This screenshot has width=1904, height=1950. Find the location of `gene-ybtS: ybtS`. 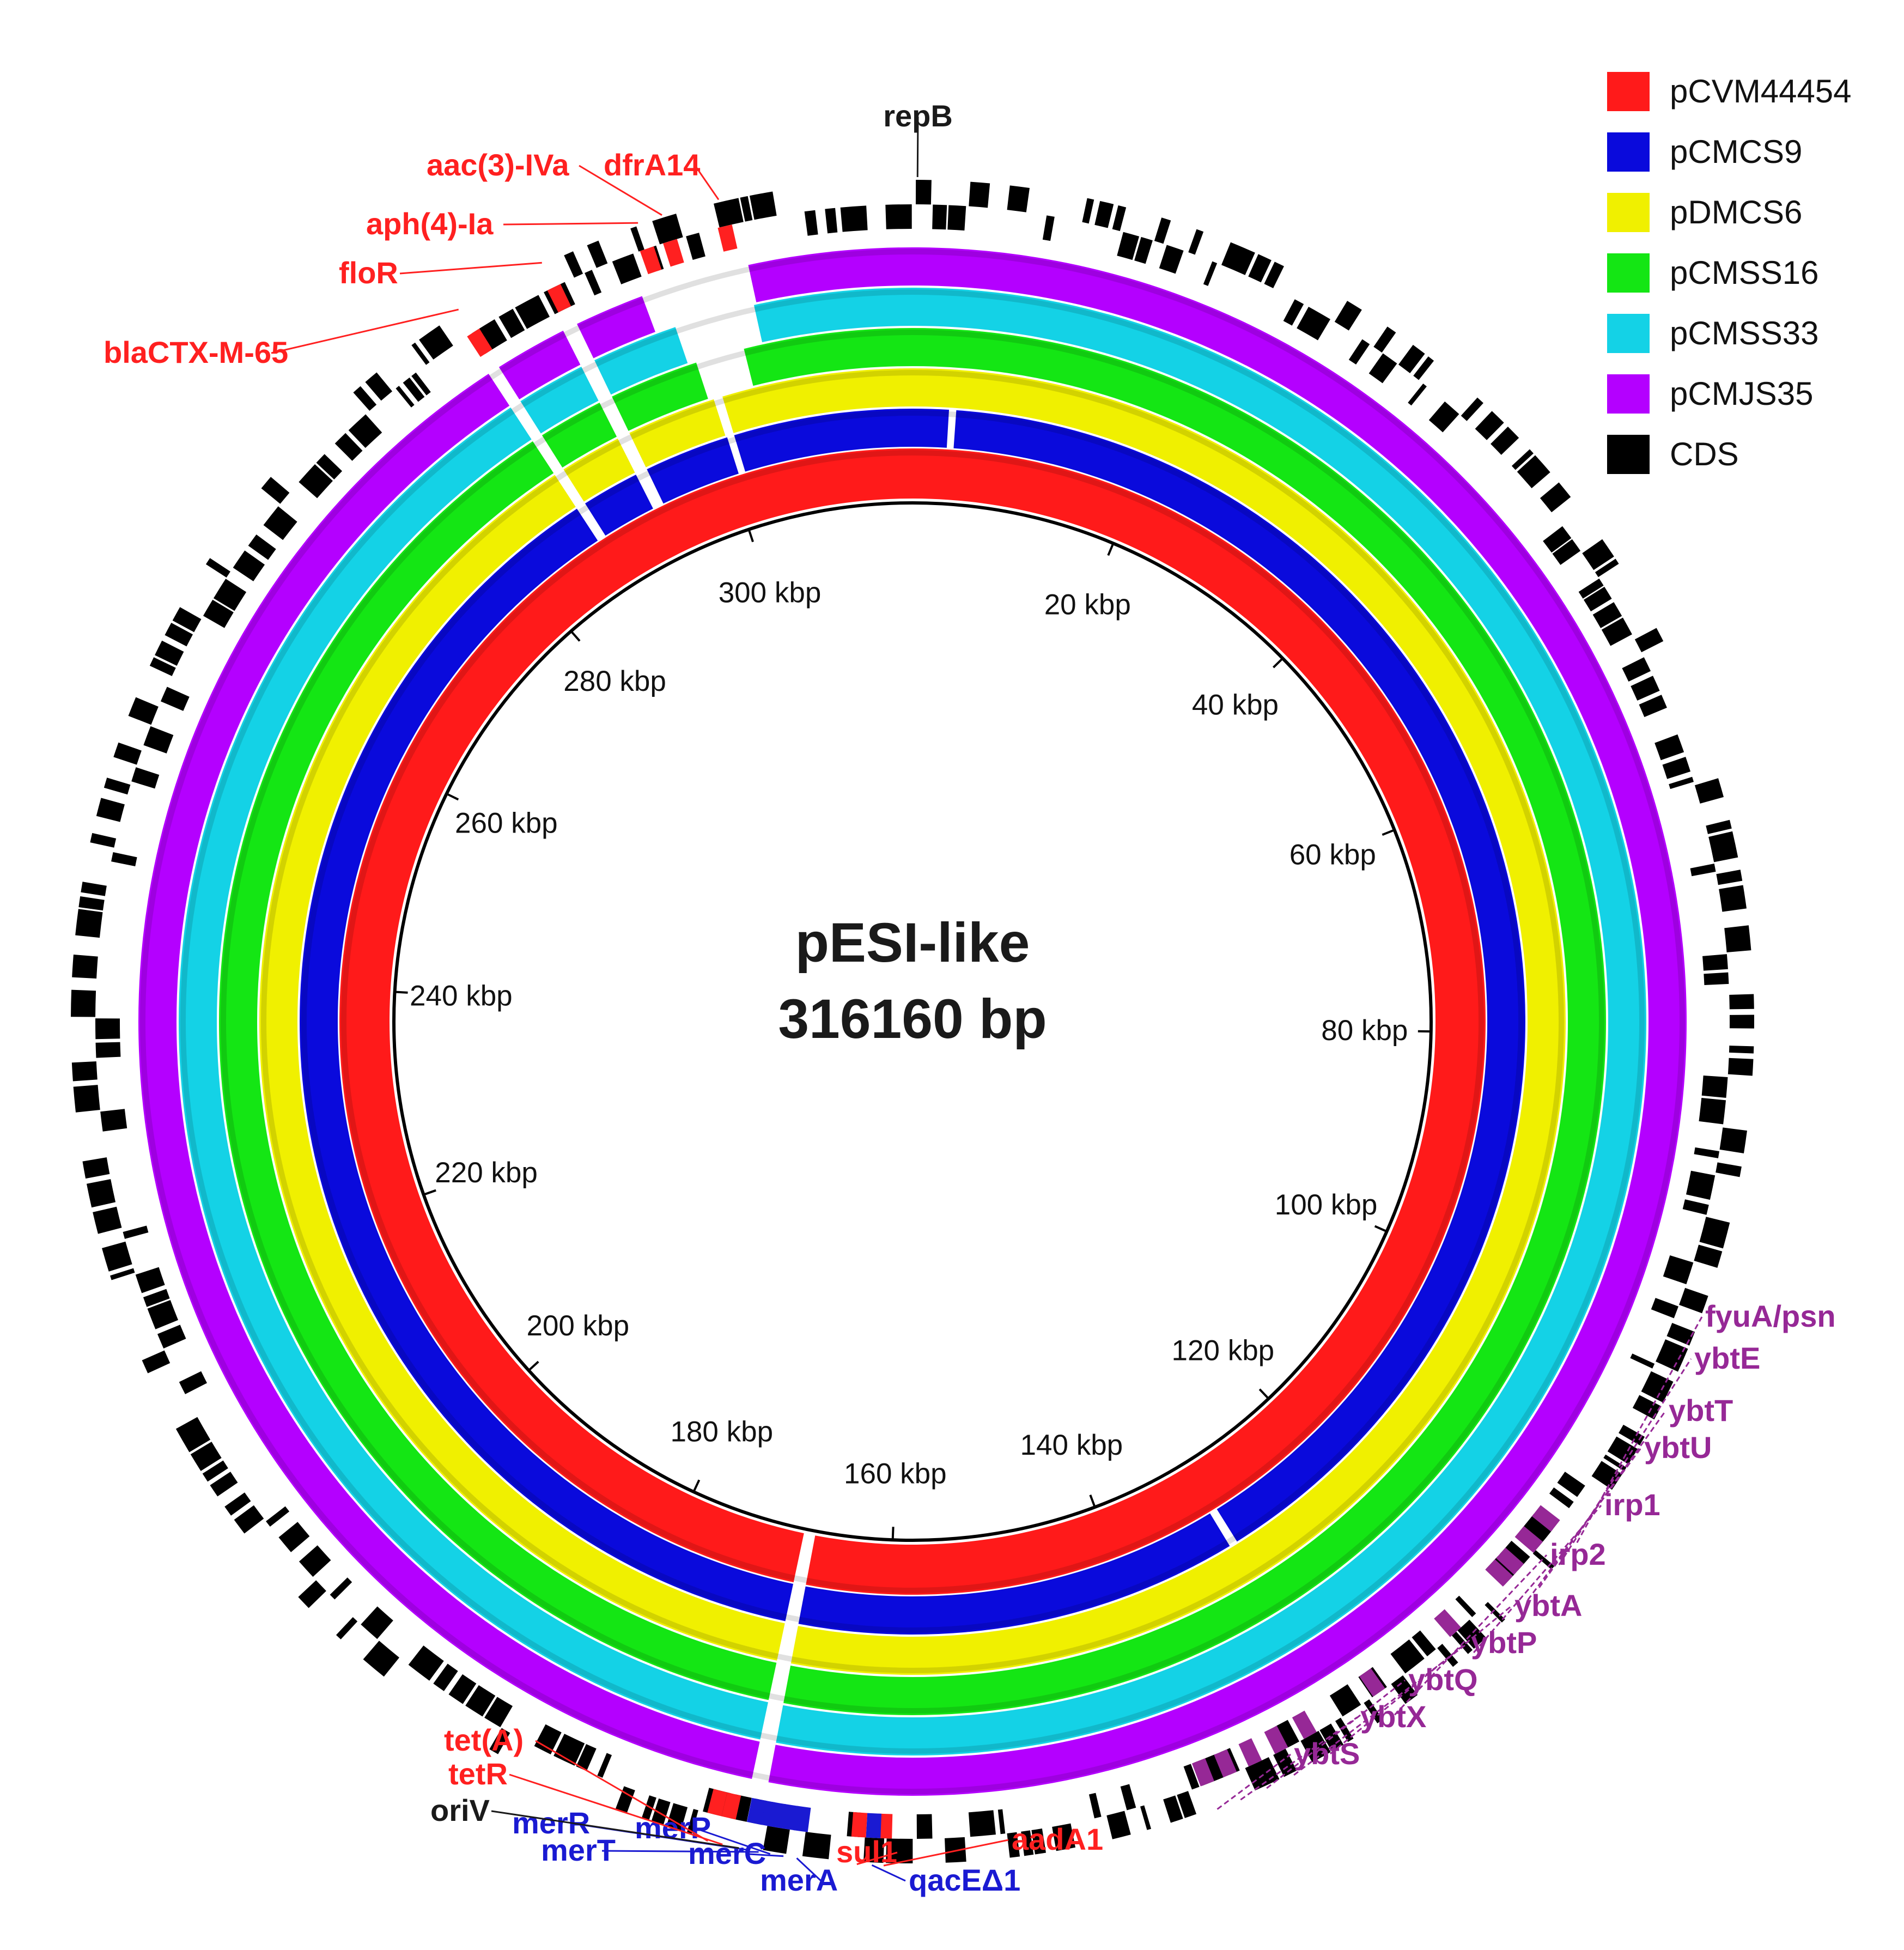

gene-ybtS: ybtS is located at coordinates (1275, 1773).